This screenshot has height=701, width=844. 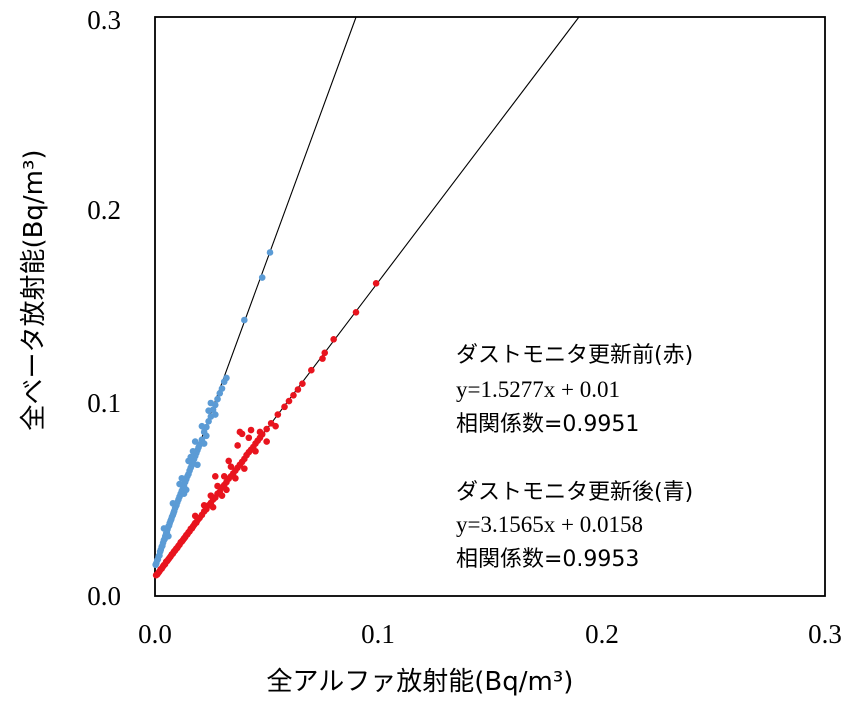 What do you see at coordinates (538, 389) in the screenshot?
I see `annotation-equation: y=1.5277x + 0.01` at bounding box center [538, 389].